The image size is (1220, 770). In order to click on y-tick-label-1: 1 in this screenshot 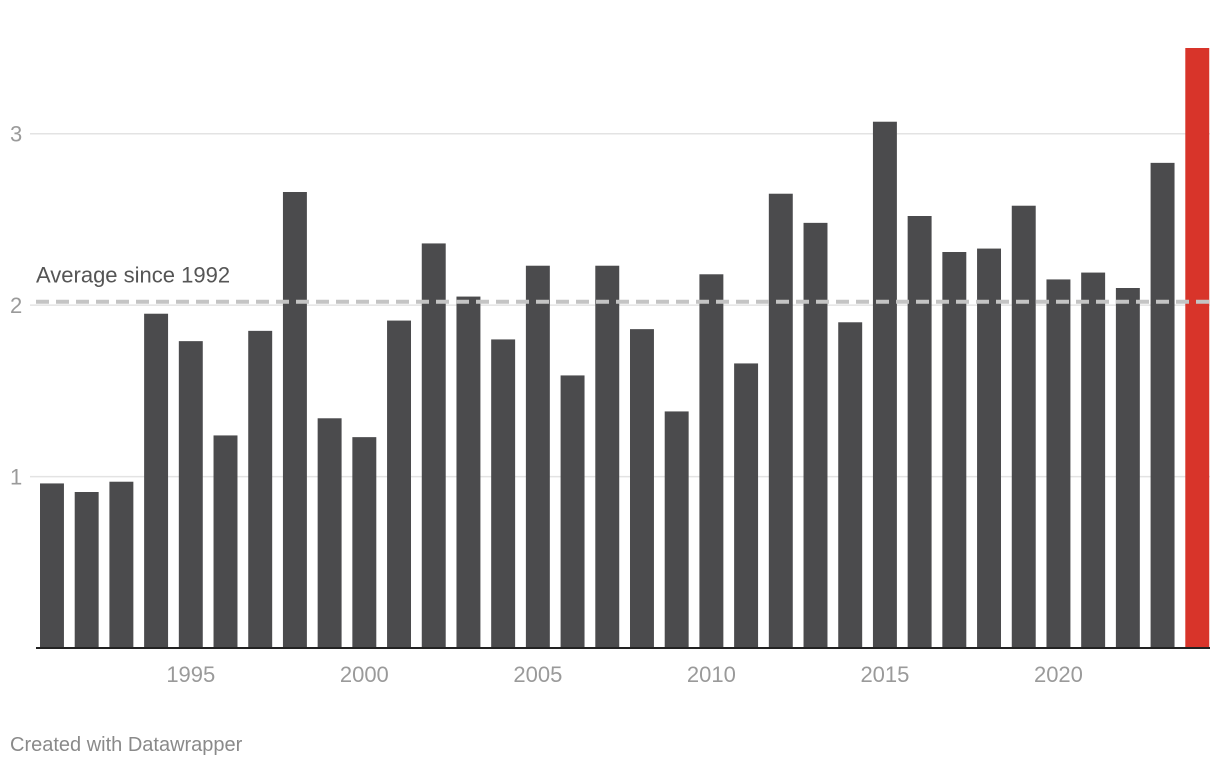, I will do `click(16, 477)`.